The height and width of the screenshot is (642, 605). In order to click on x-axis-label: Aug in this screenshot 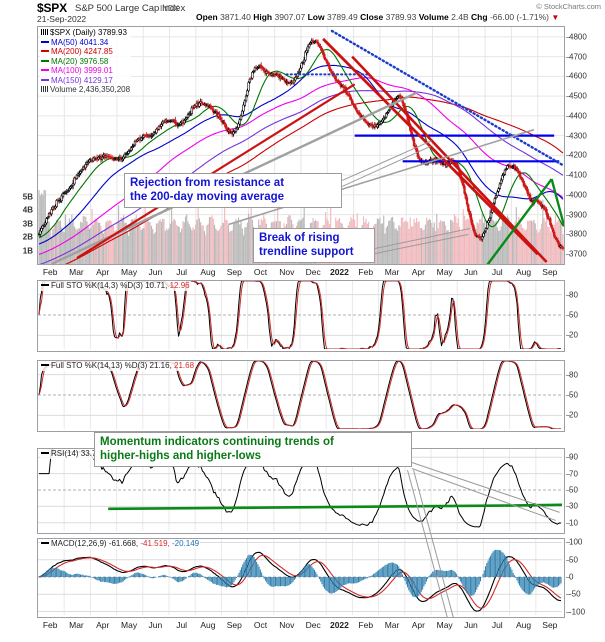, I will do `click(523, 625)`.